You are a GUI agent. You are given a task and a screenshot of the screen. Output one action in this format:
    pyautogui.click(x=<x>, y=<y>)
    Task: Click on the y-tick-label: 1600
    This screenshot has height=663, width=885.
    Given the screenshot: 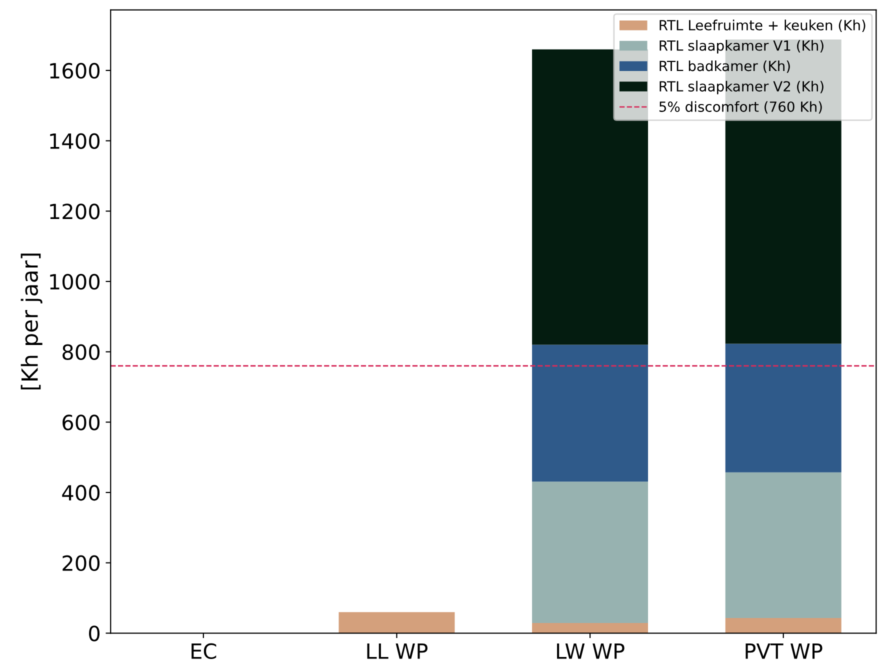 What is the action you would take?
    pyautogui.click(x=75, y=70)
    